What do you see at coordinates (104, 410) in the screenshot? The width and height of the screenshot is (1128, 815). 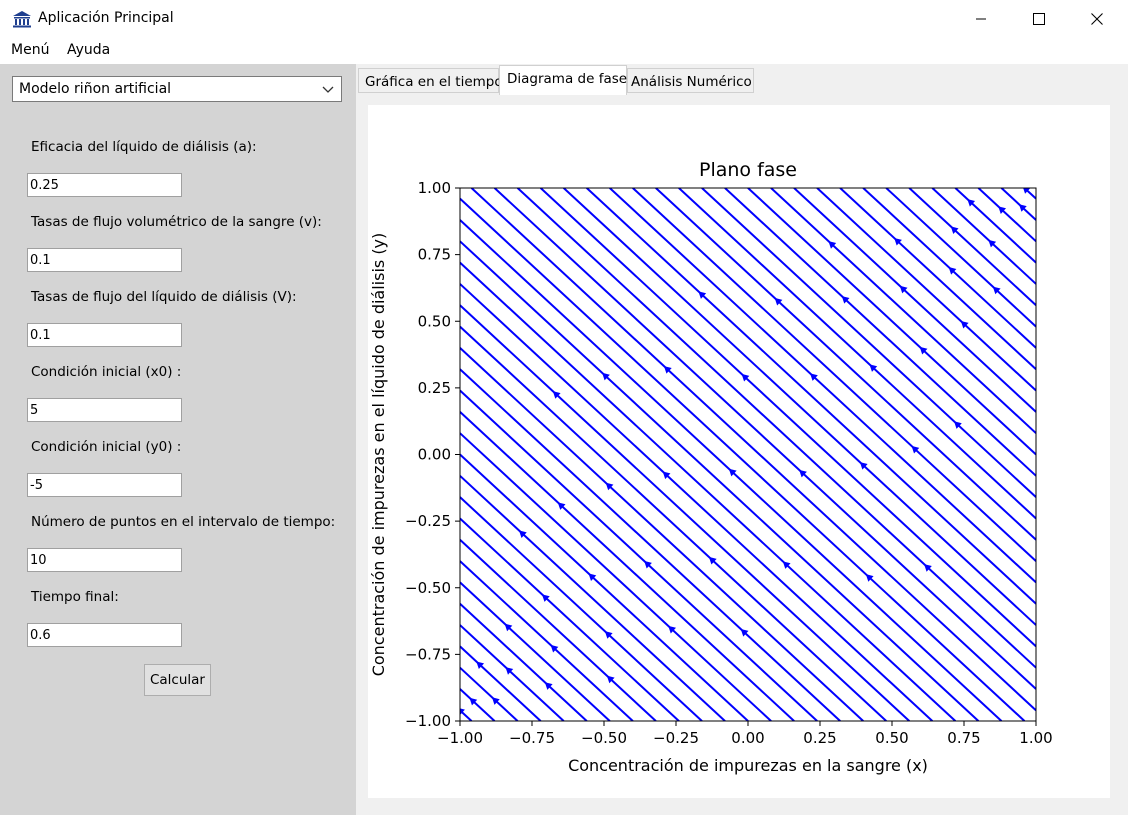 I see `field-input-x0` at bounding box center [104, 410].